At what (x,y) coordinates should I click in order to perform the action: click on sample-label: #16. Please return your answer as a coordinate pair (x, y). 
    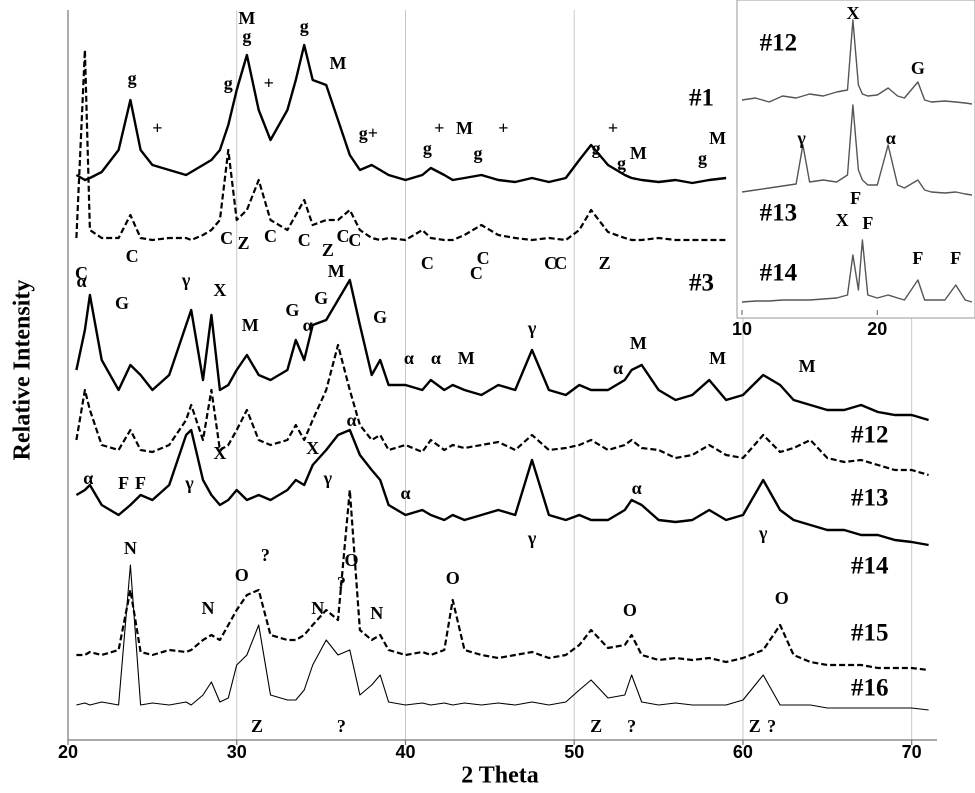
    Looking at the image, I should click on (870, 688).